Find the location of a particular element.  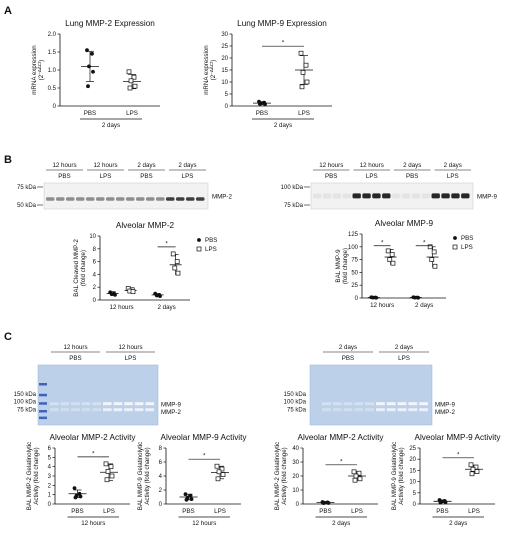

series-pbs is located at coordinates (262, 102).